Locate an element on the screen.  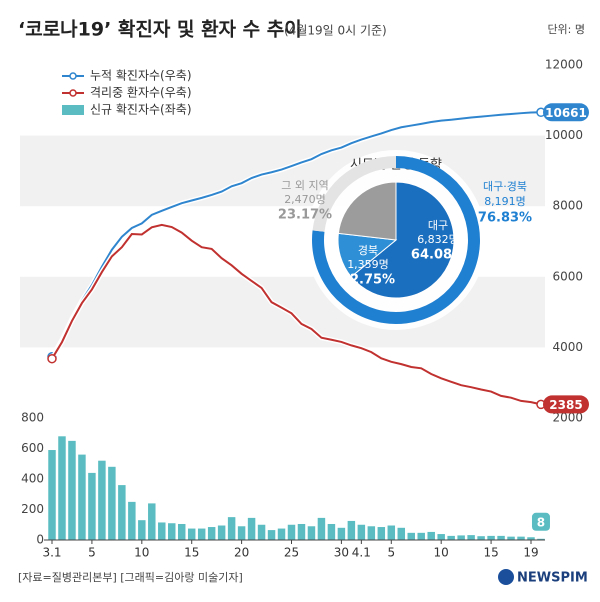
slice-value: 12.75% is located at coordinates (368, 280).